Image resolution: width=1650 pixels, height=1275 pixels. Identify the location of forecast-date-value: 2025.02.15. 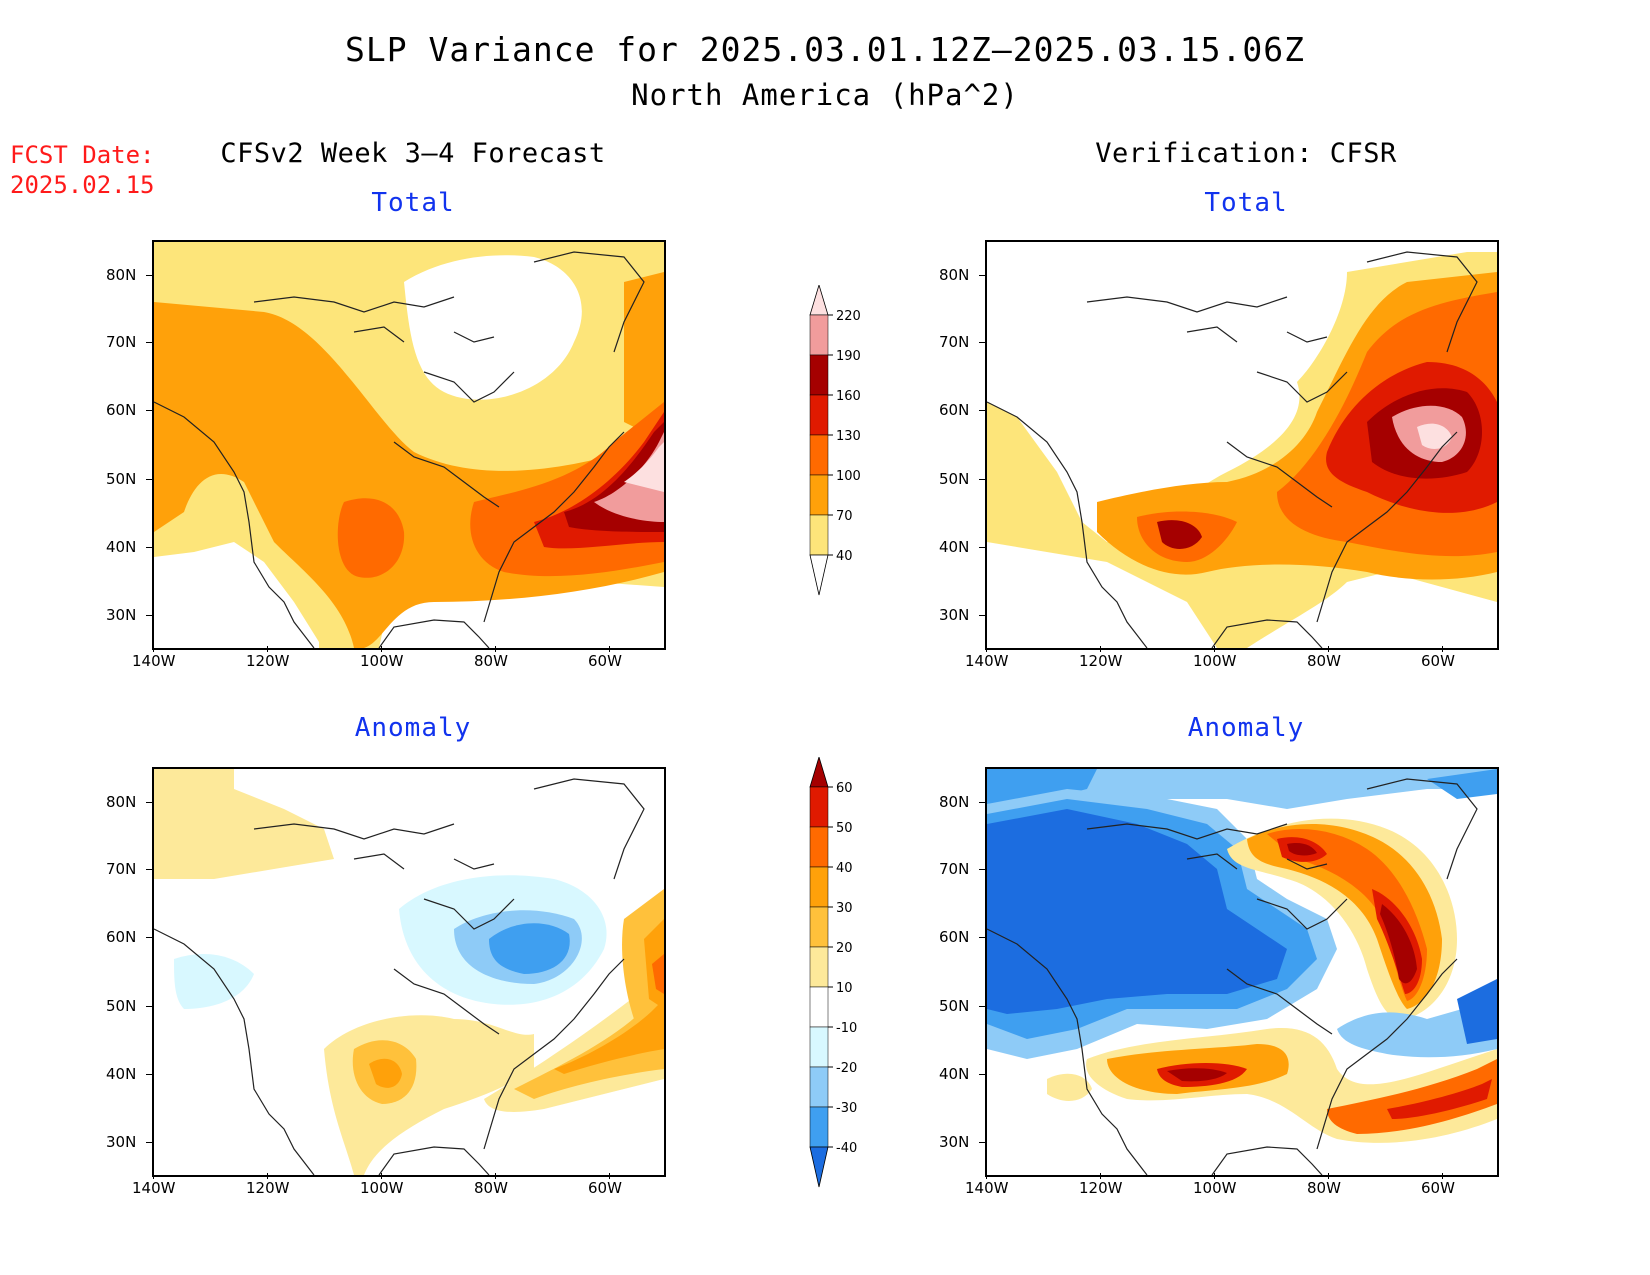
(82, 185).